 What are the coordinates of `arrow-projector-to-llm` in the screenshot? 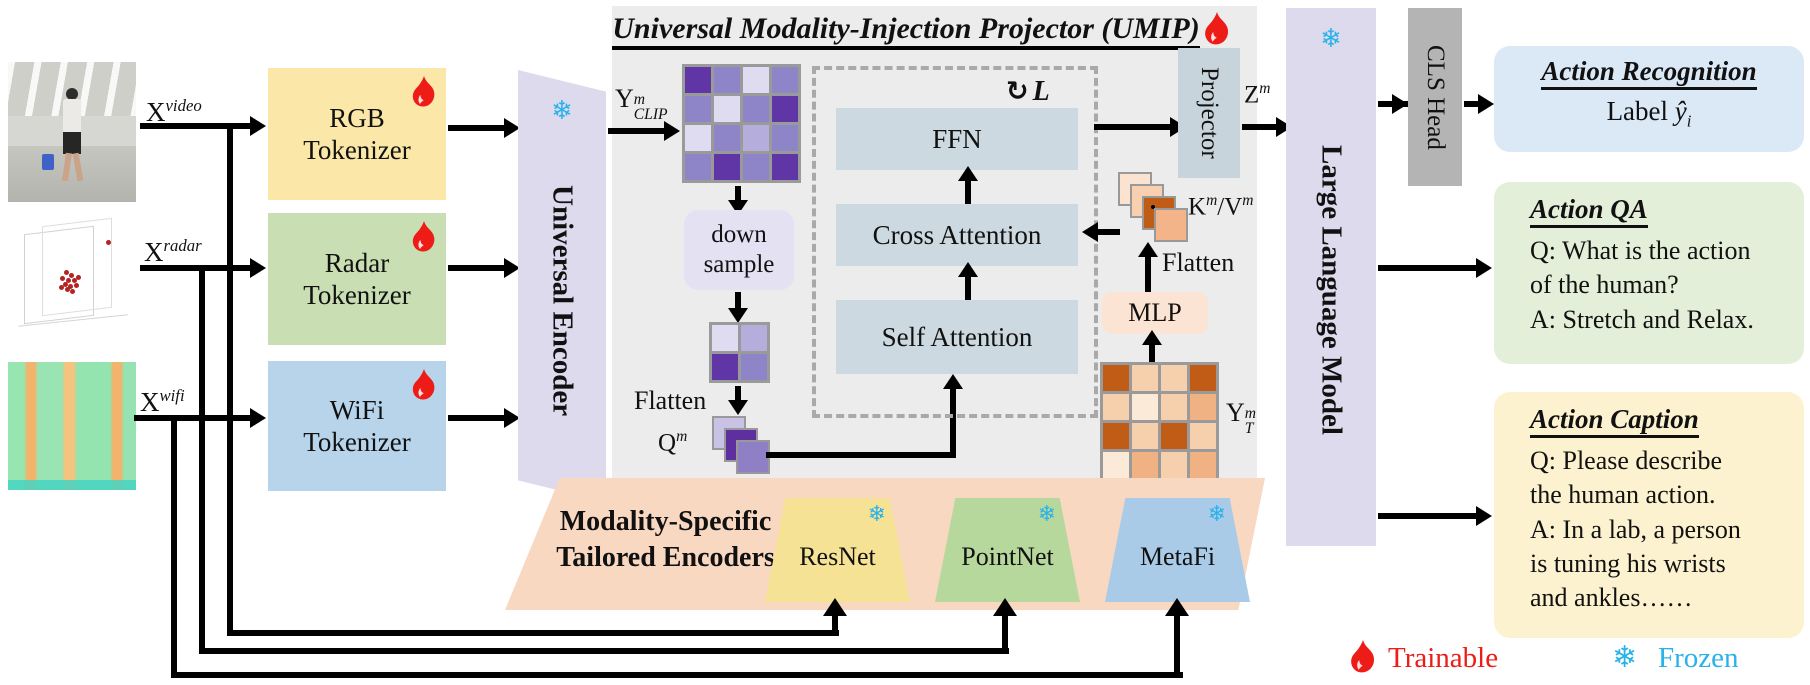 It's located at (1259, 127).